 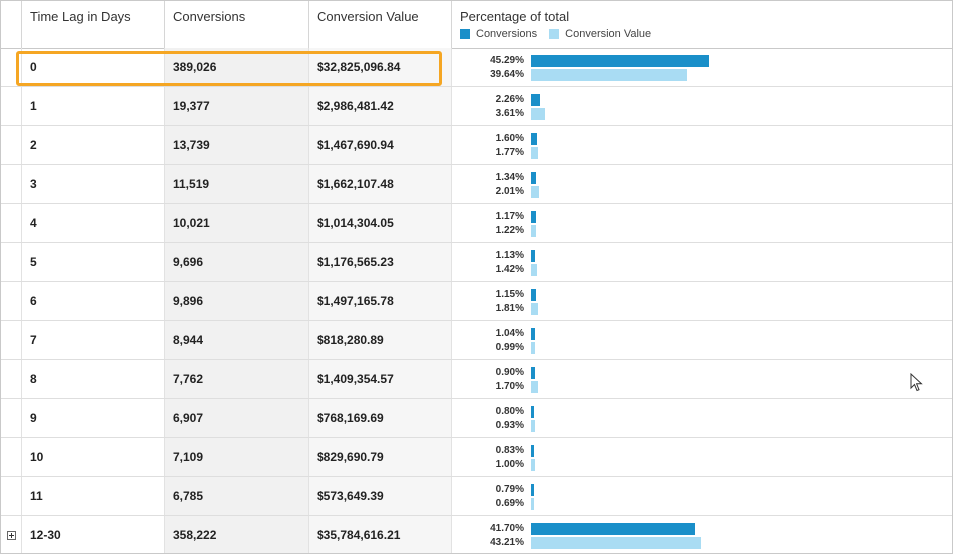 I want to click on cell-percentage: 0.83% 1.00%, so click(x=702, y=457).